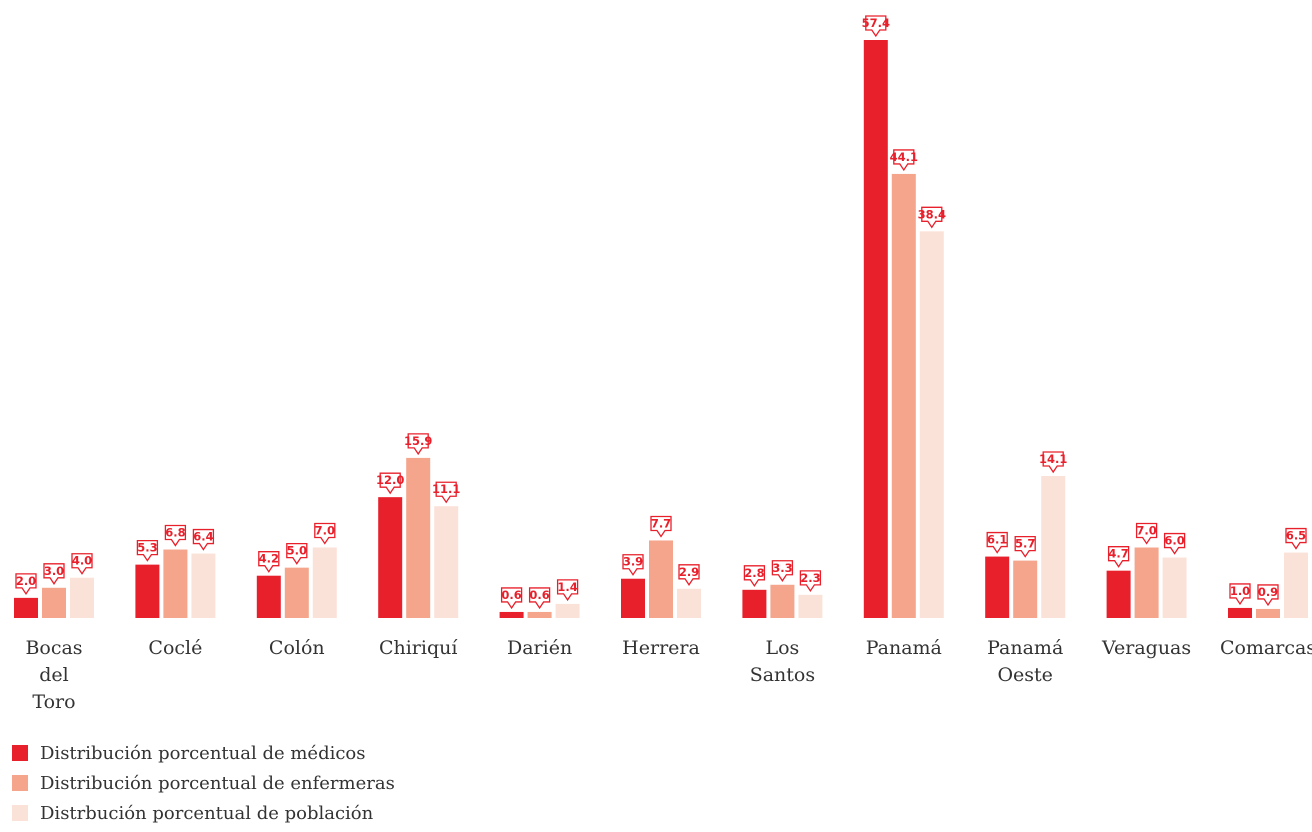  I want to click on value-label-enfermeras-5: 7.7, so click(661, 523).